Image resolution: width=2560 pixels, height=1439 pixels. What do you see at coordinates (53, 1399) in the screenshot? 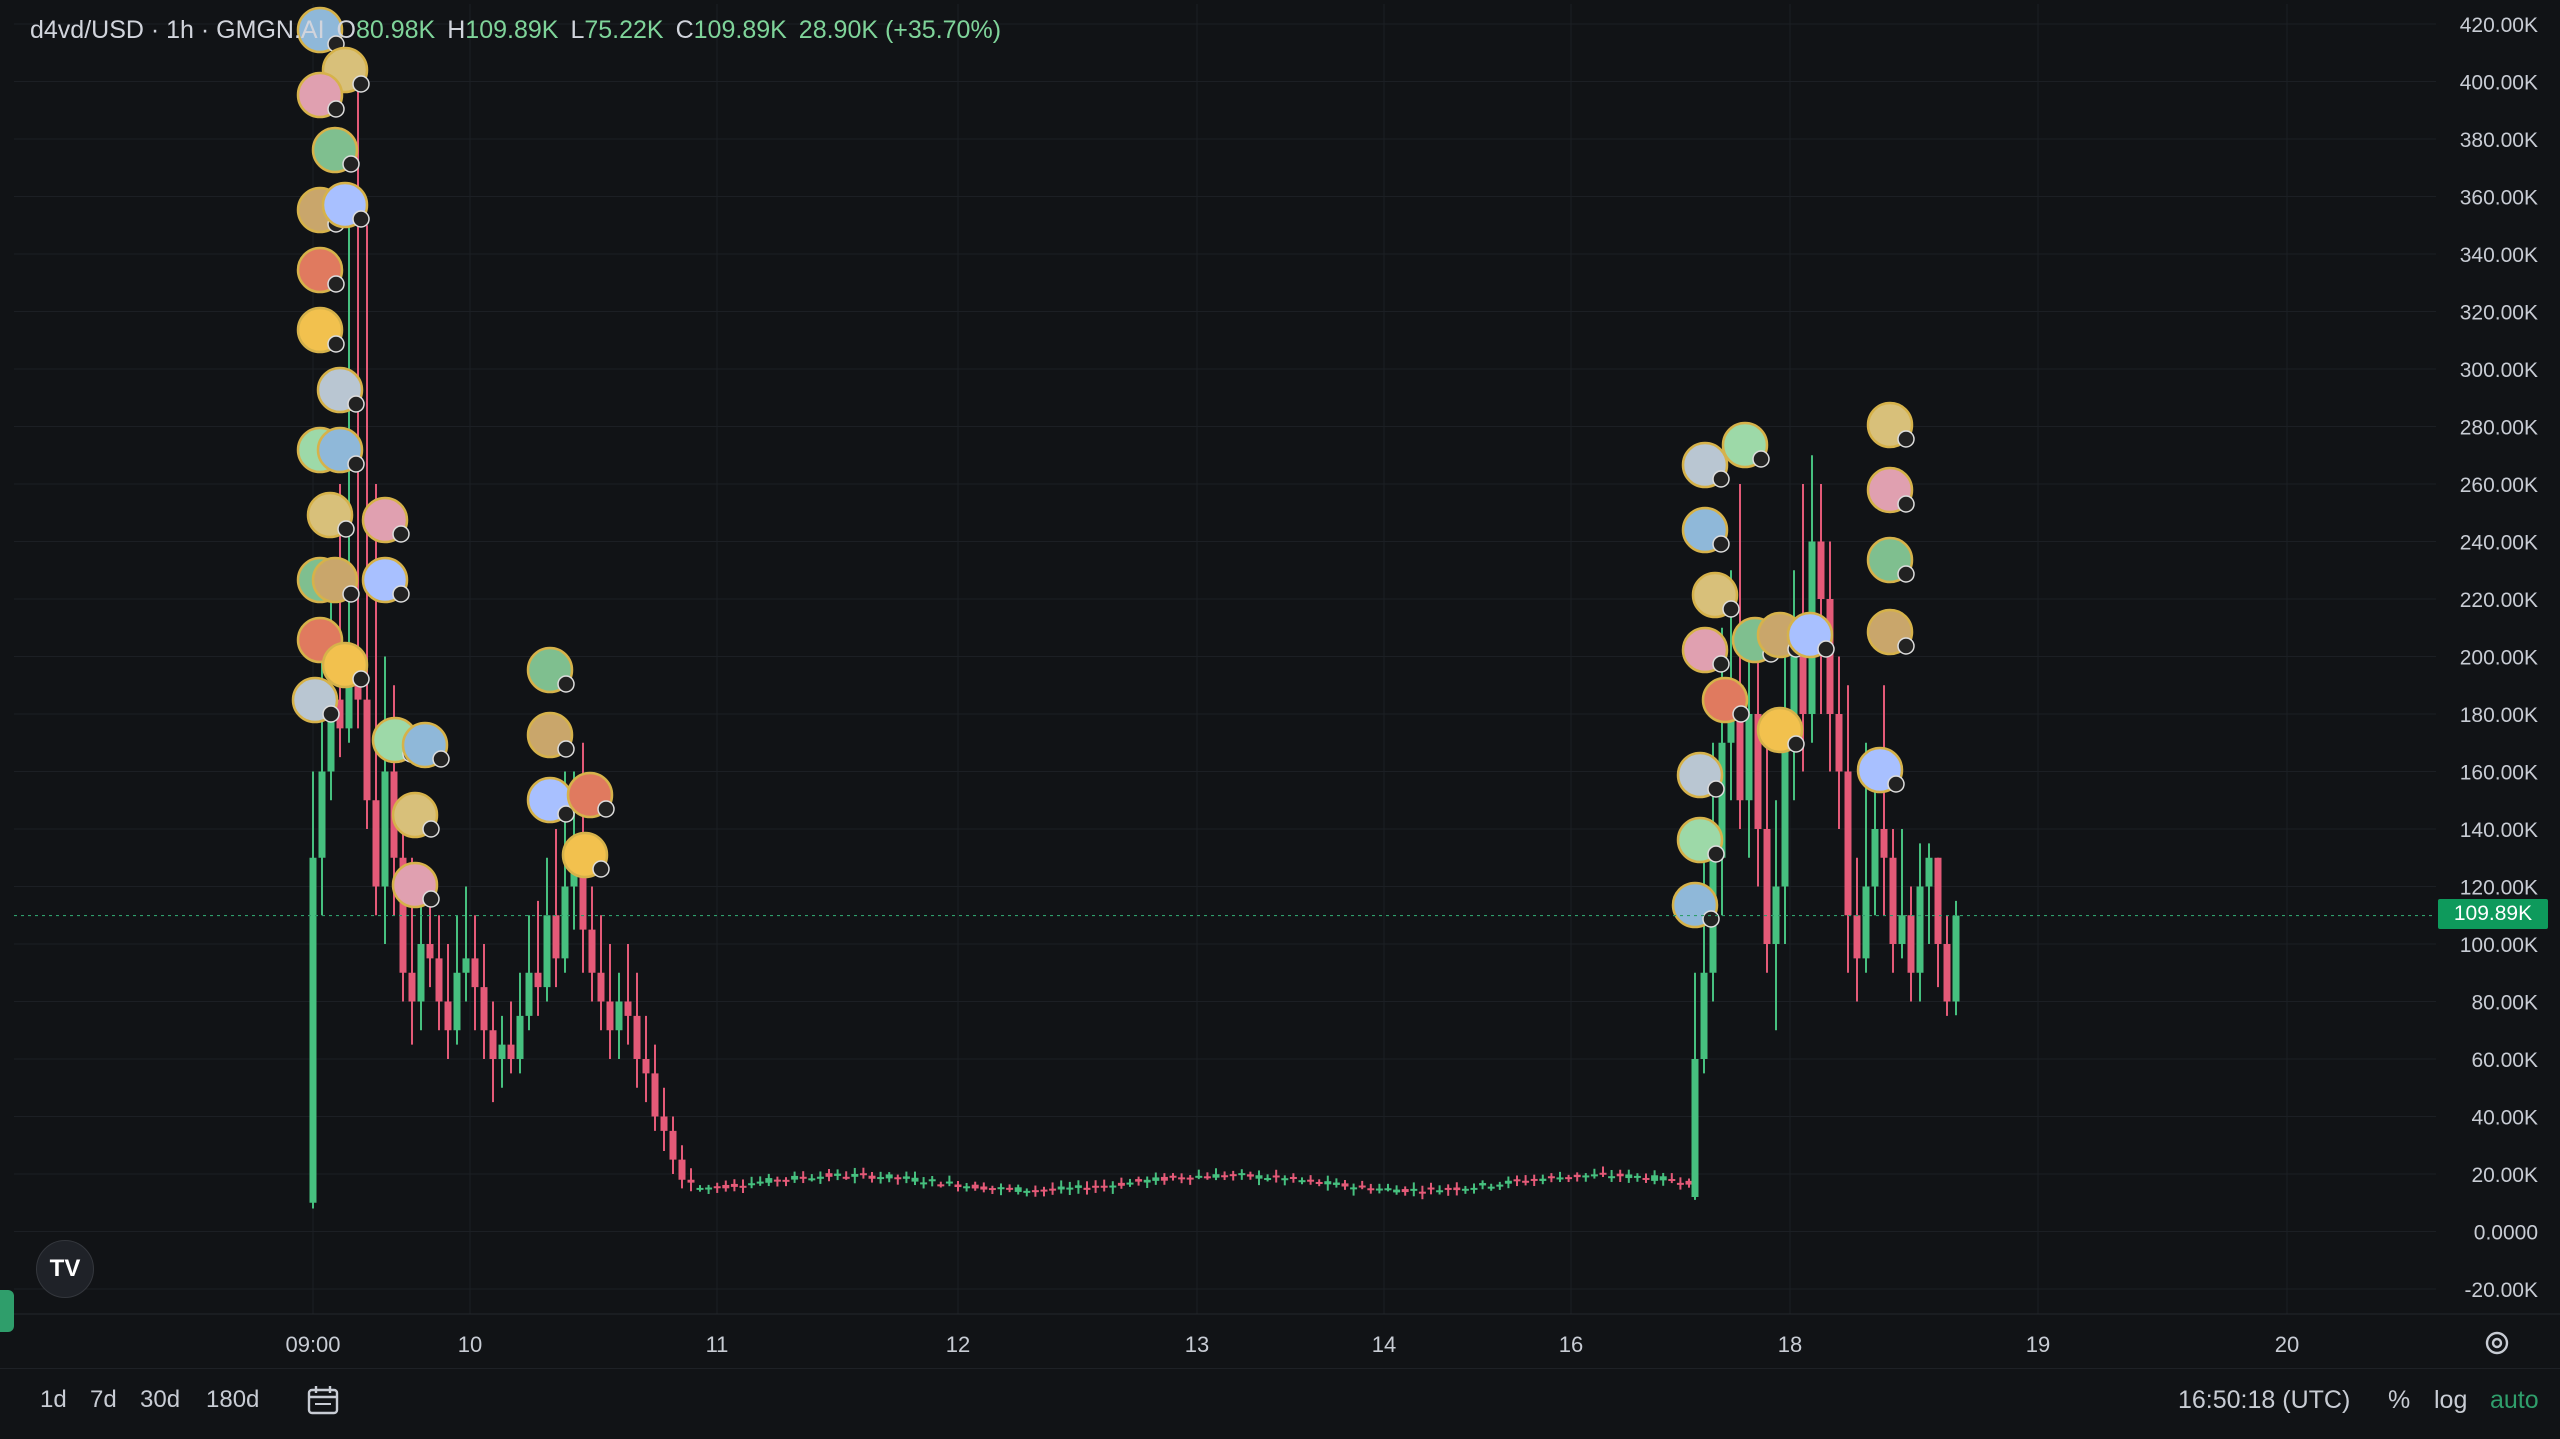
I see `timeframe-1d: 1d` at bounding box center [53, 1399].